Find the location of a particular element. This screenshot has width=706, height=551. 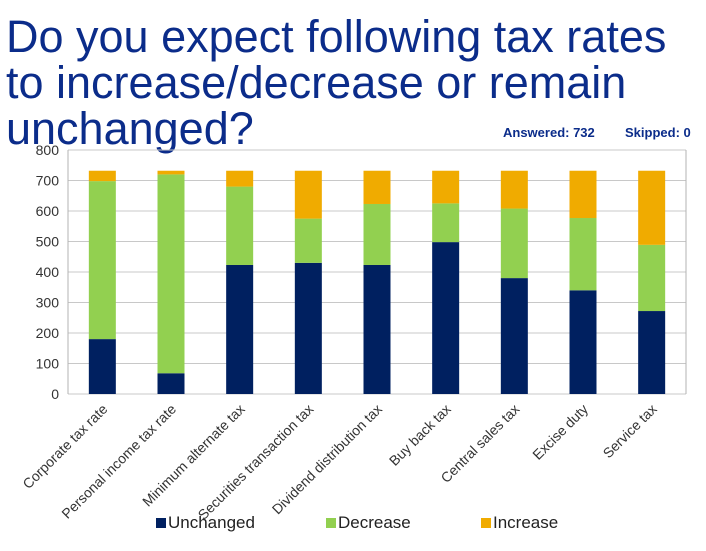

y-tick-label: 500 is located at coordinates (48, 242).